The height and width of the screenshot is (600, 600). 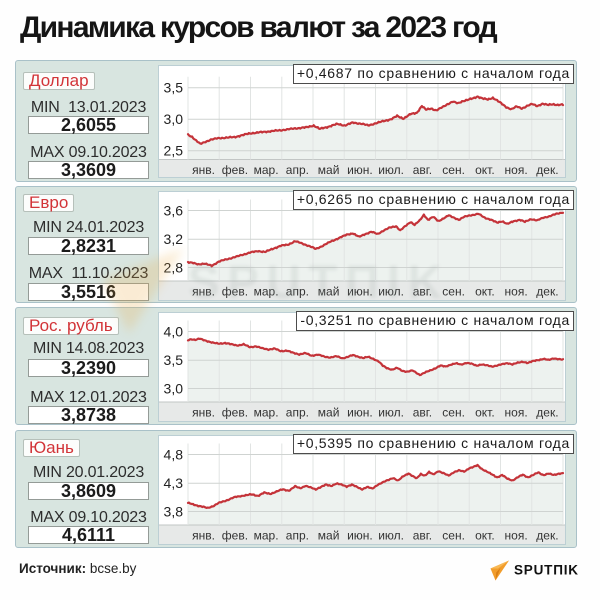 I want to click on svg-text: SPUTΠIK, so click(x=546, y=570).